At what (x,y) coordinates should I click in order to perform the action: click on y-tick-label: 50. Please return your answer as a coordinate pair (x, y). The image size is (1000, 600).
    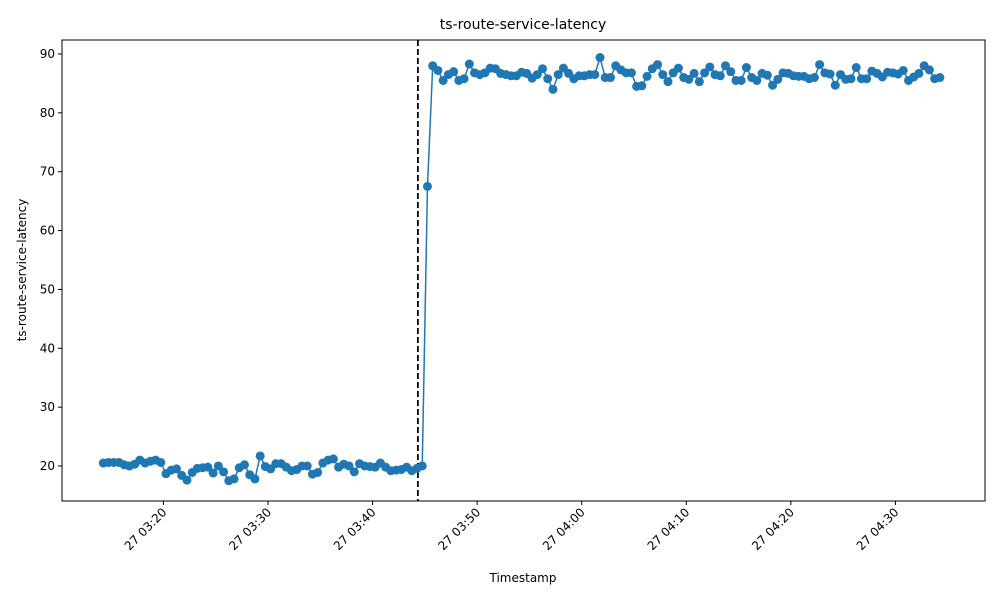
    Looking at the image, I should click on (47, 289).